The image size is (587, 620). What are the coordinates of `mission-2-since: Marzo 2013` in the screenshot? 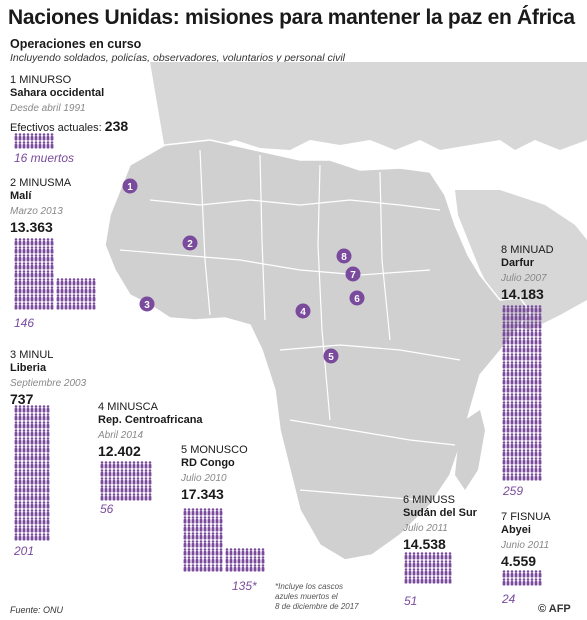 It's located at (36, 211).